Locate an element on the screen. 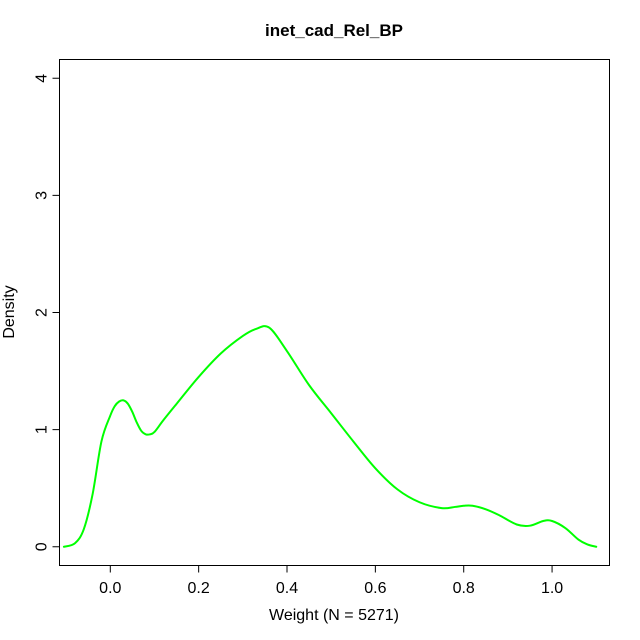  y-tick-label: 1 is located at coordinates (42, 429).